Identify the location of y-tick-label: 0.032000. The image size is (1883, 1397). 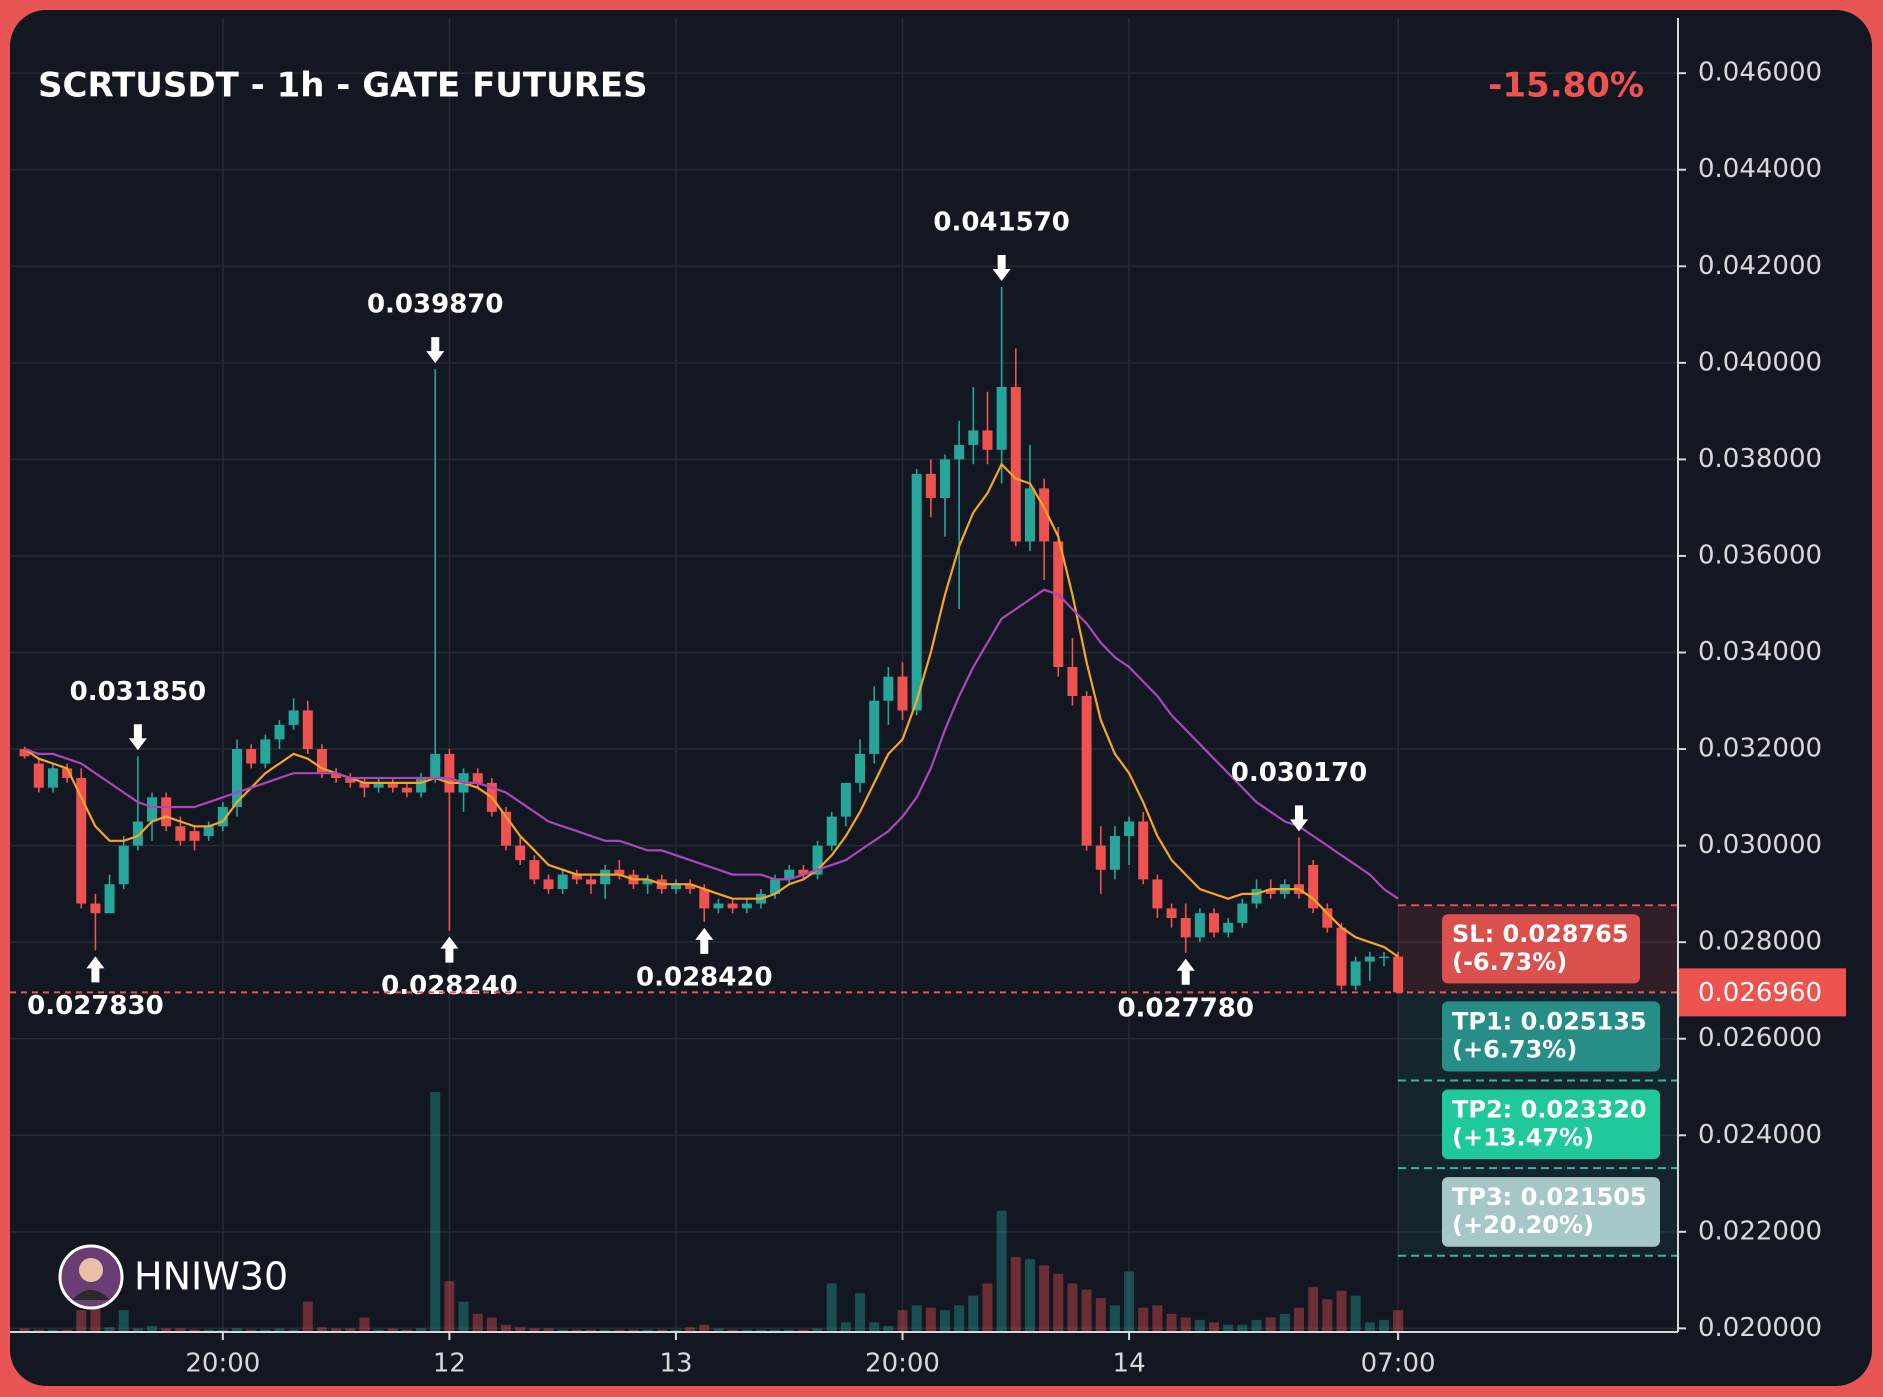
(1760, 749).